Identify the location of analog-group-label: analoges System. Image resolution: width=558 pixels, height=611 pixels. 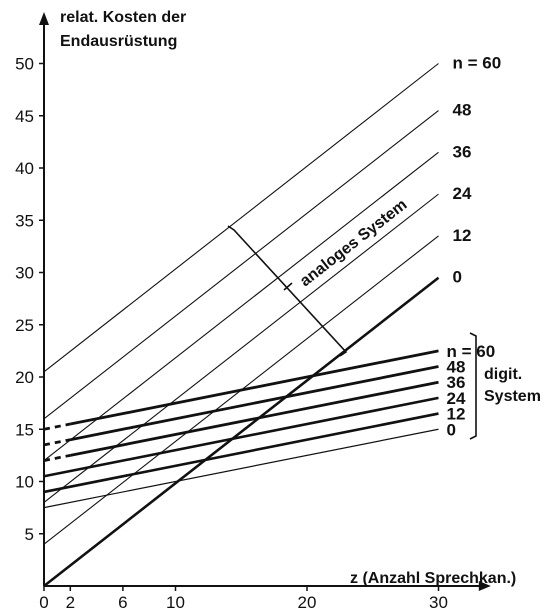
(353, 243).